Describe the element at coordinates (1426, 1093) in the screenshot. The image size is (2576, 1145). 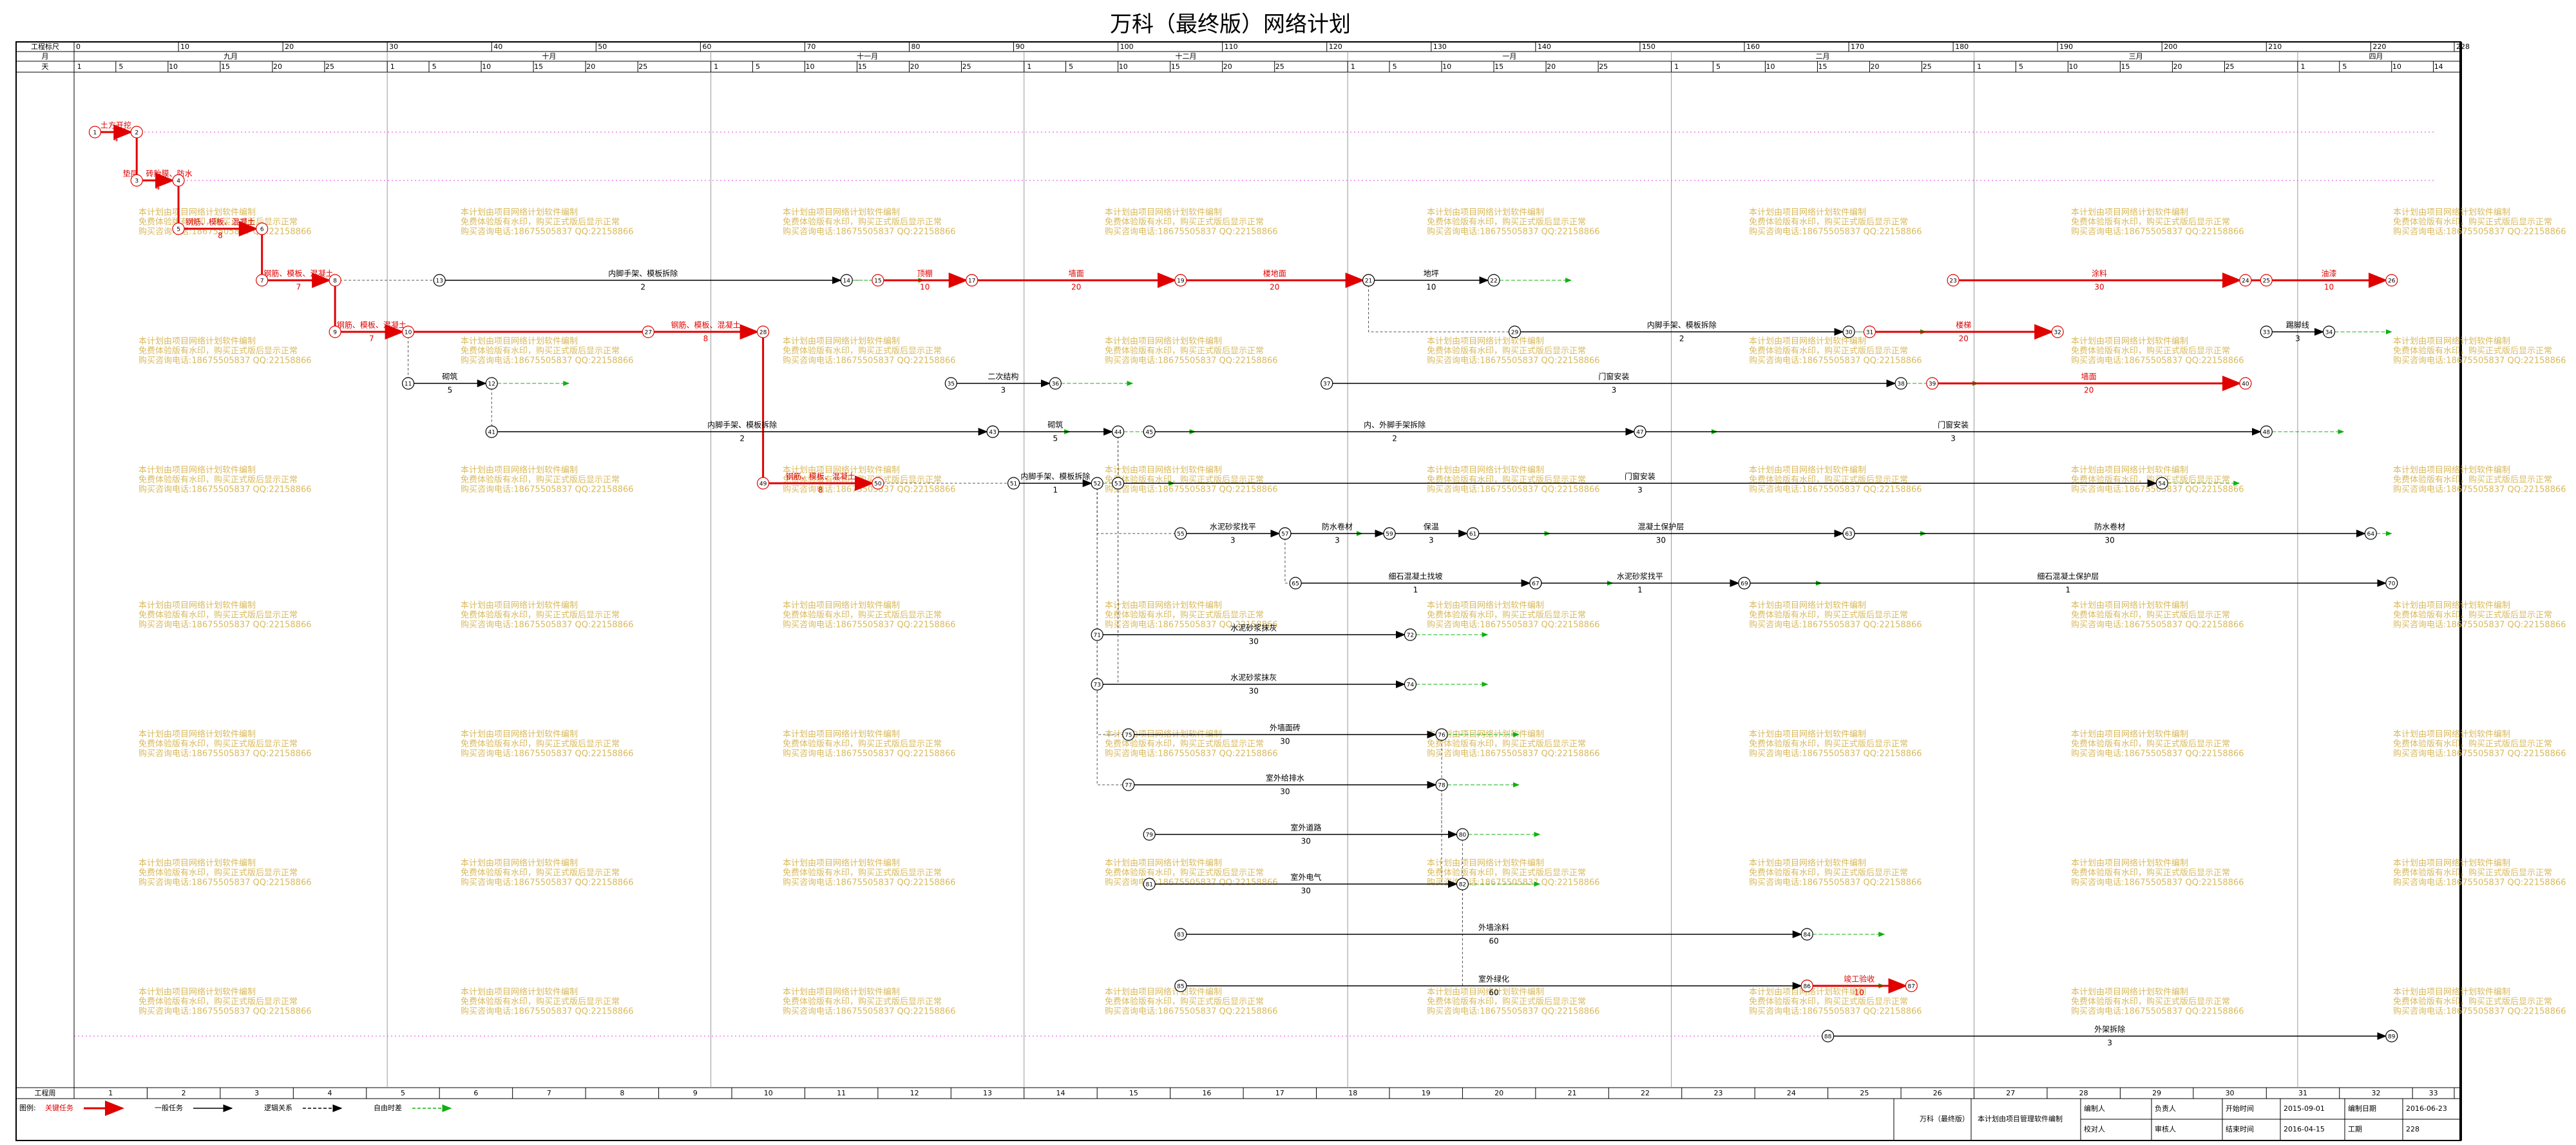
I see `week-number: 19` at that location.